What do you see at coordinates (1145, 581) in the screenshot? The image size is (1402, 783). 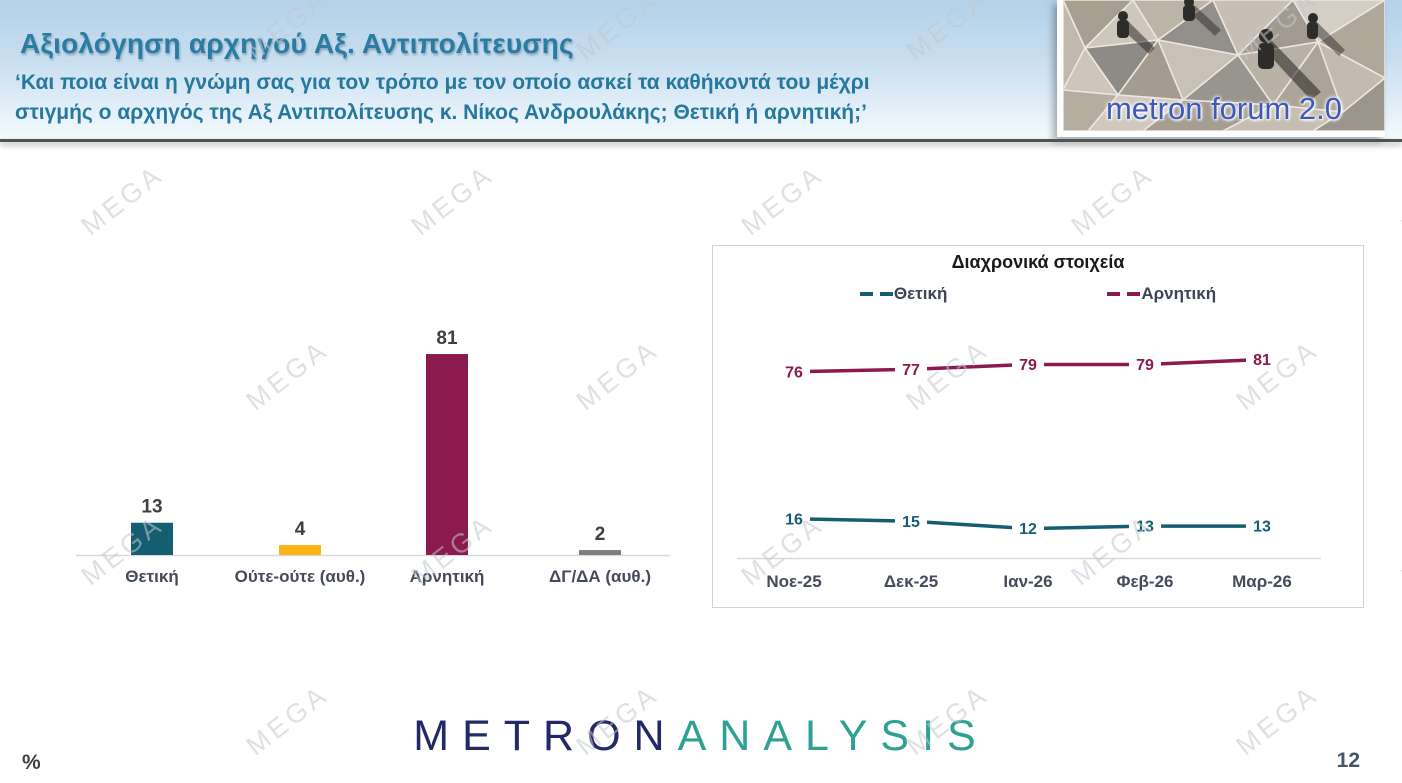 I see `line-category-label: Φεβ-26` at bounding box center [1145, 581].